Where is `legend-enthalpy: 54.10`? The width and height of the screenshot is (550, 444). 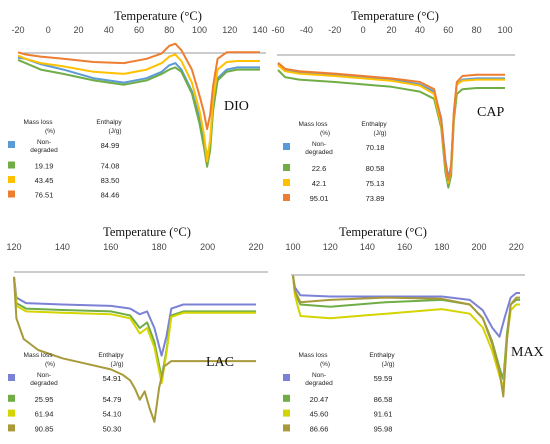 legend-enthalpy: 54.10 is located at coordinates (112, 414).